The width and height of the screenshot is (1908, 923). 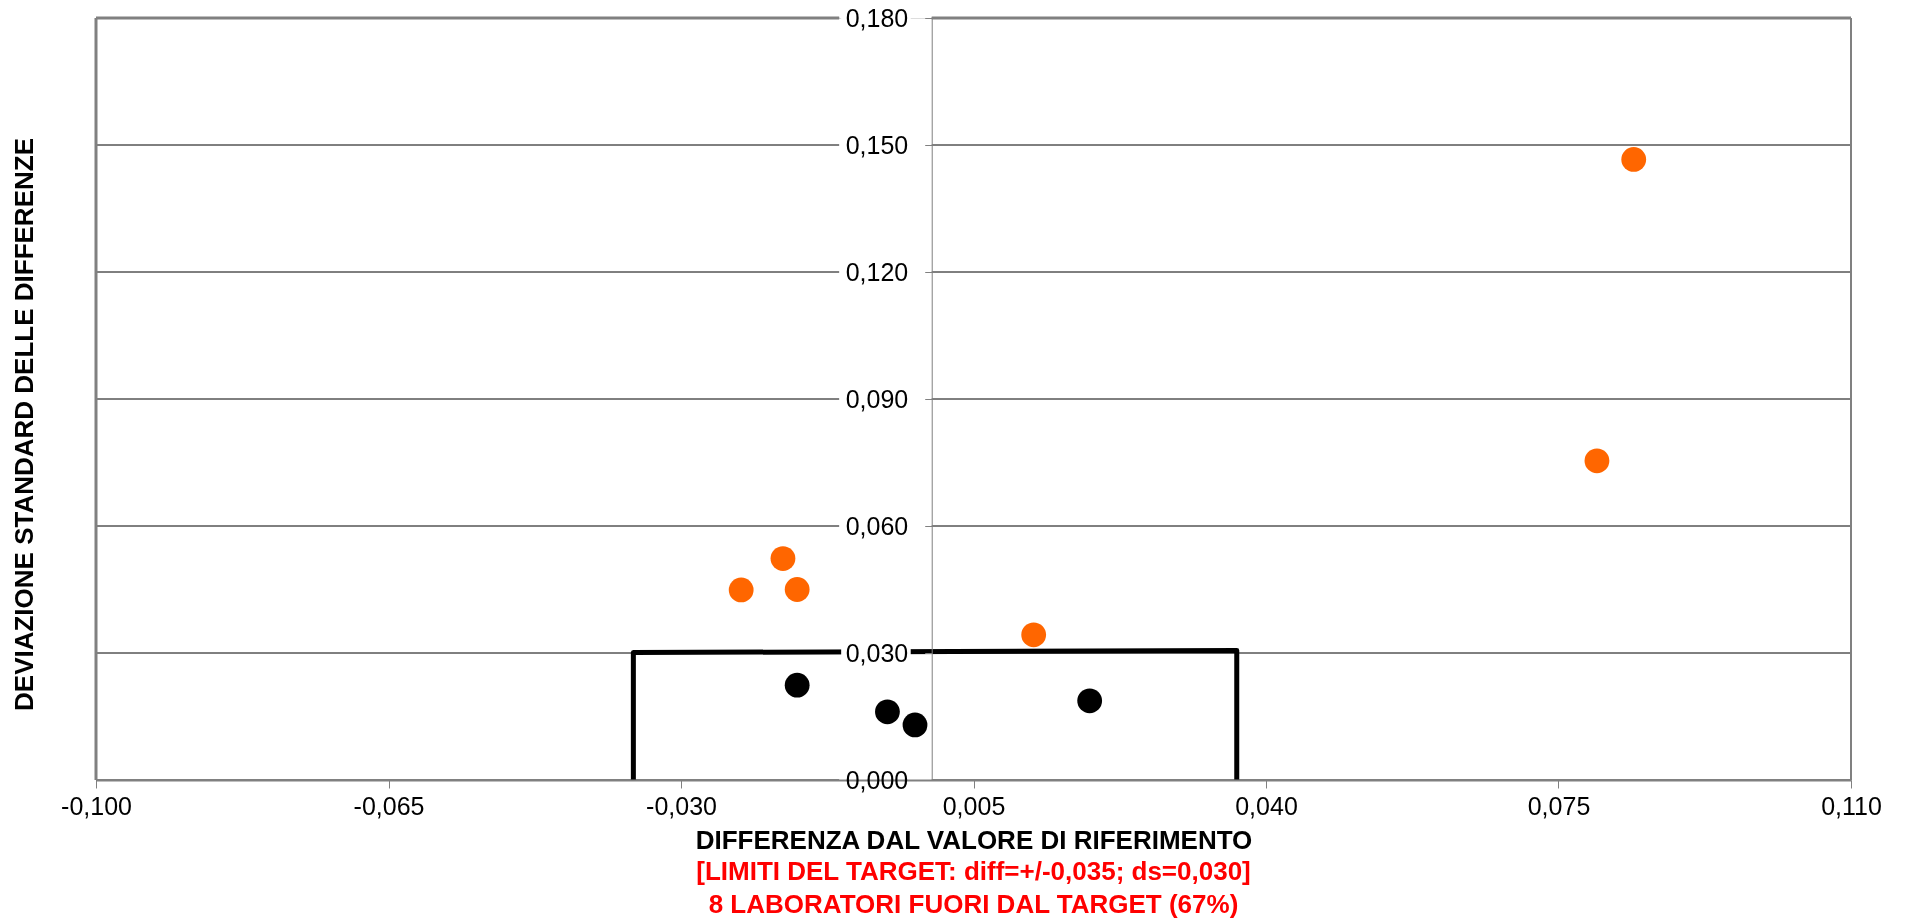 What do you see at coordinates (877, 525) in the screenshot?
I see `y-tick-label: 0,060` at bounding box center [877, 525].